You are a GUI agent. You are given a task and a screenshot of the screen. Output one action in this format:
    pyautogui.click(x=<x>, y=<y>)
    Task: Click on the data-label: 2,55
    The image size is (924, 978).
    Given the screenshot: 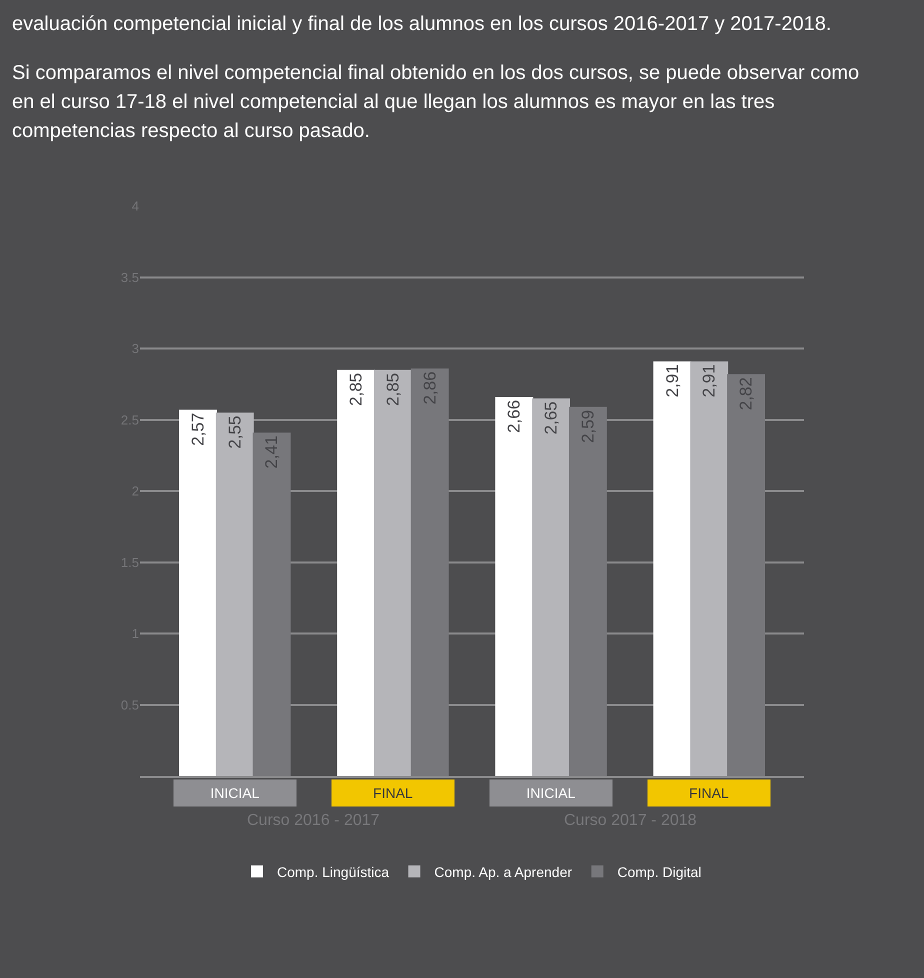 What is the action you would take?
    pyautogui.click(x=234, y=432)
    